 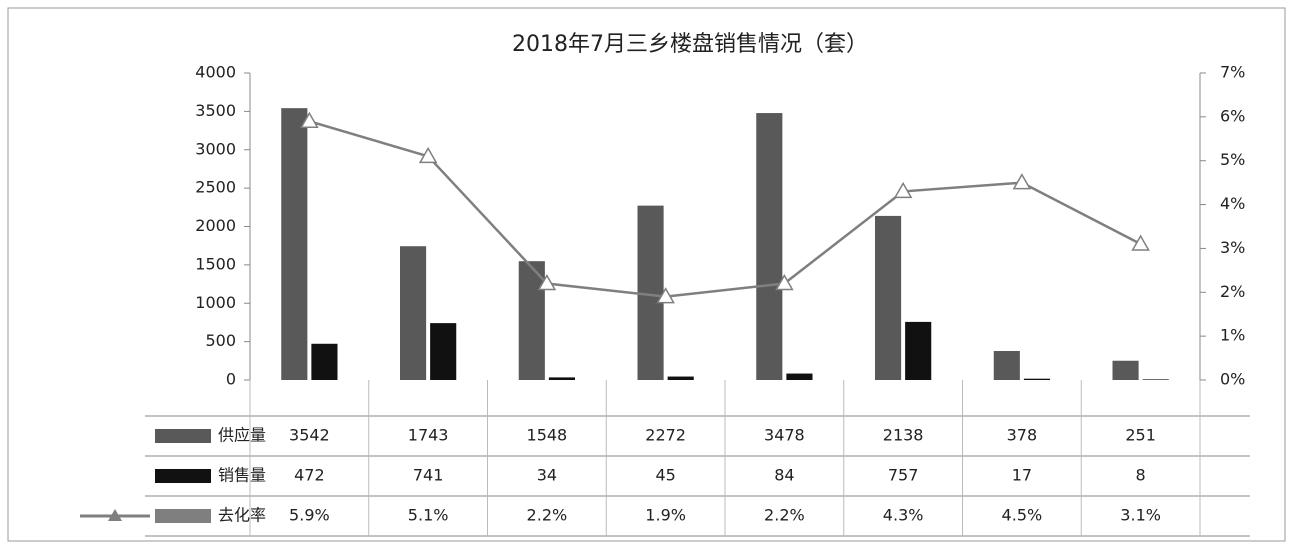 I want to click on table-value: 1548, so click(x=547, y=435).